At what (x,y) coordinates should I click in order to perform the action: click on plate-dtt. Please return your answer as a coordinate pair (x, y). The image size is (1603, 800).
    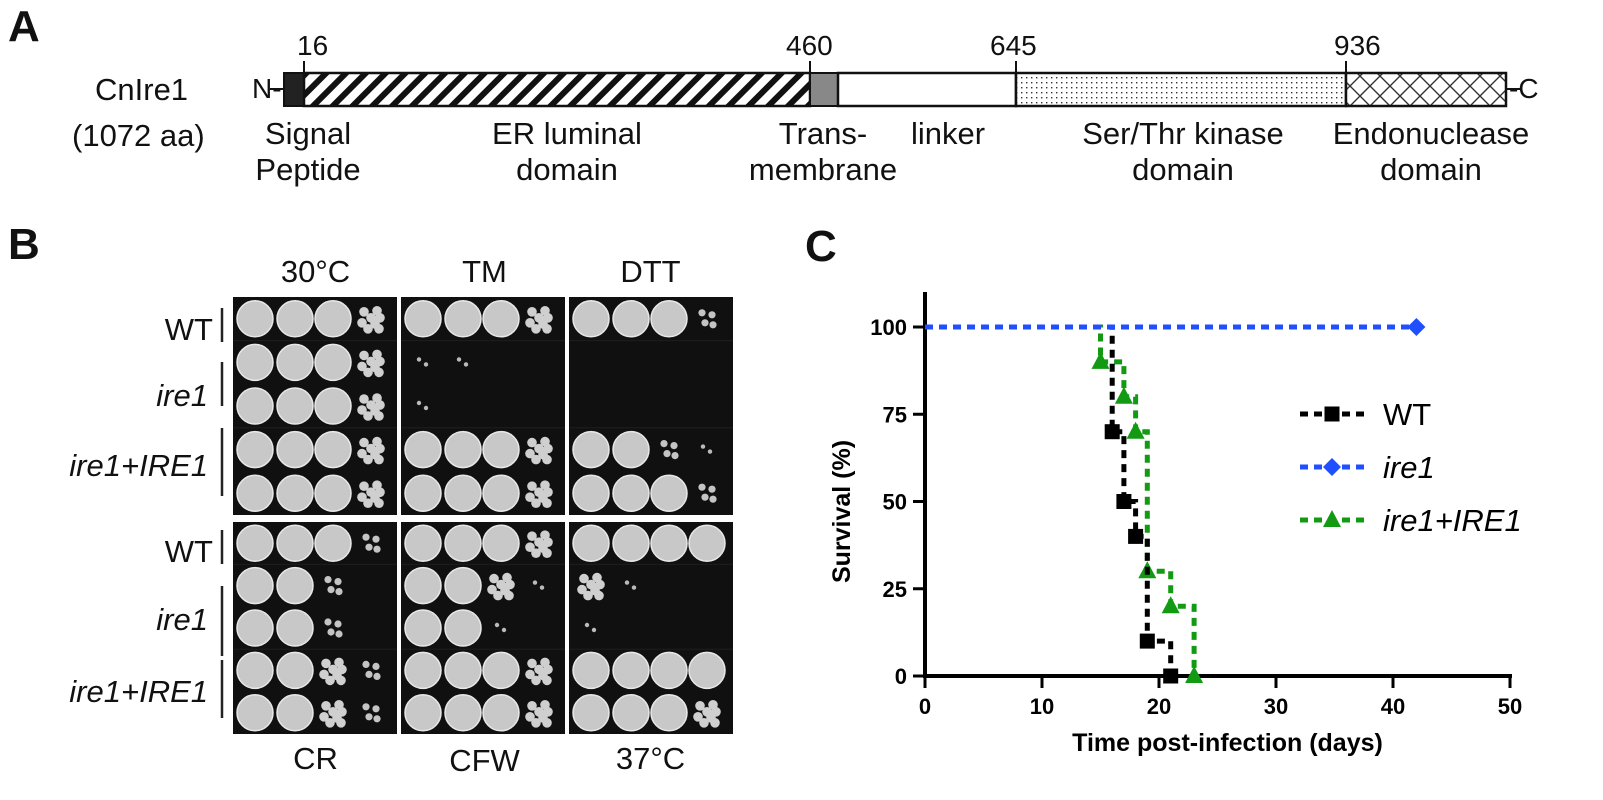
    Looking at the image, I should click on (651, 406).